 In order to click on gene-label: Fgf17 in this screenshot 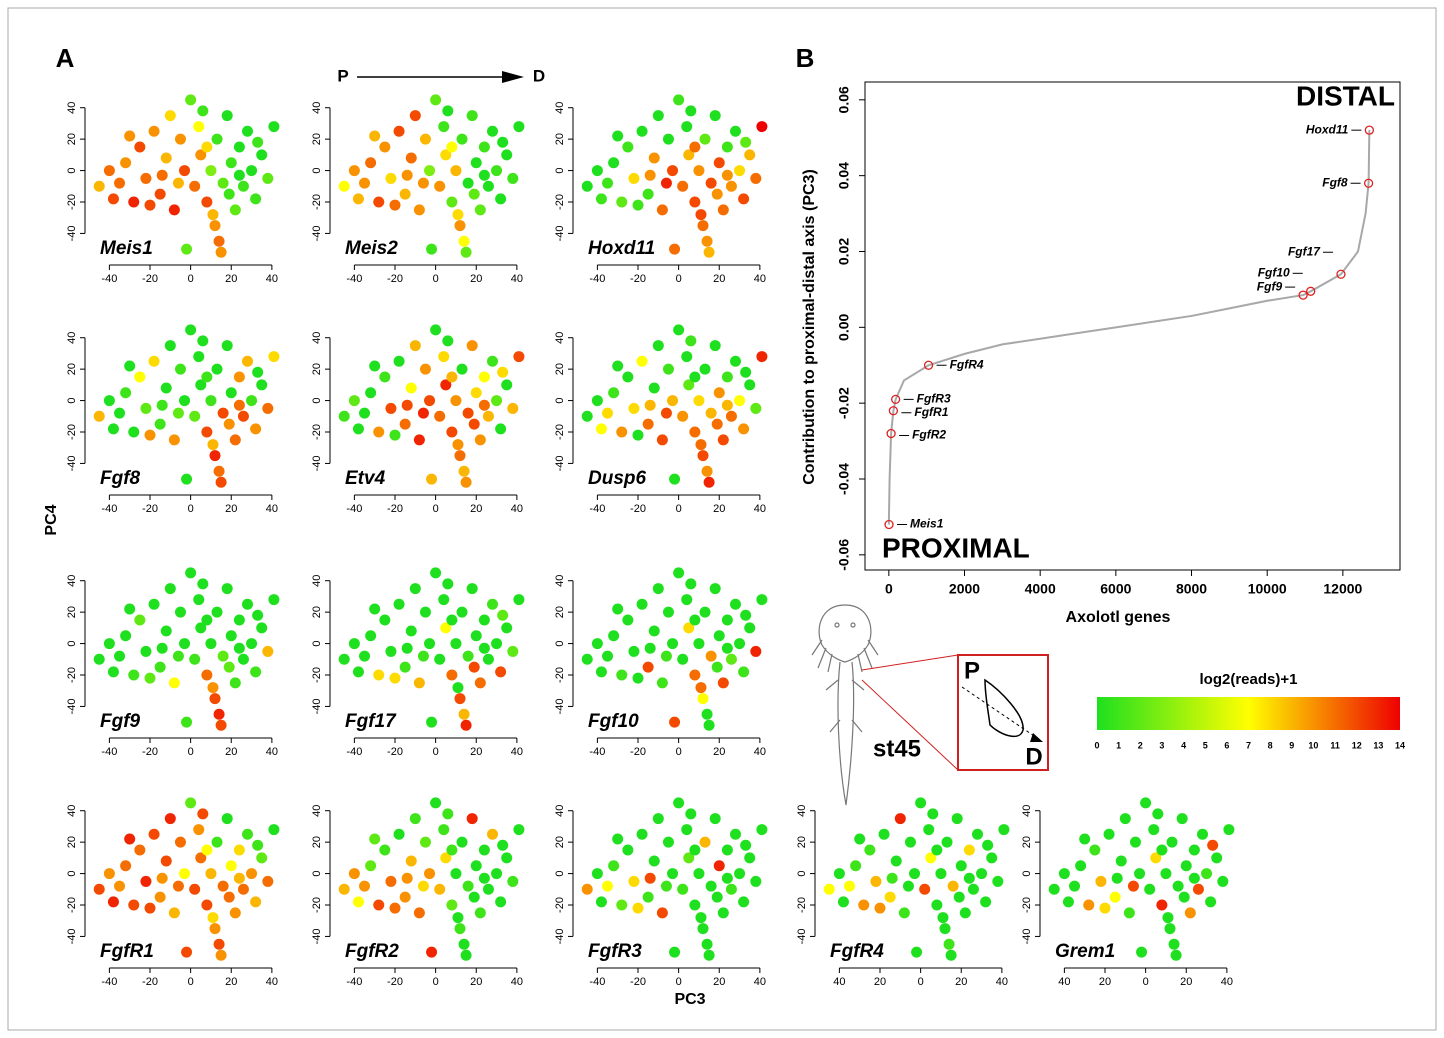, I will do `click(1304, 251)`.